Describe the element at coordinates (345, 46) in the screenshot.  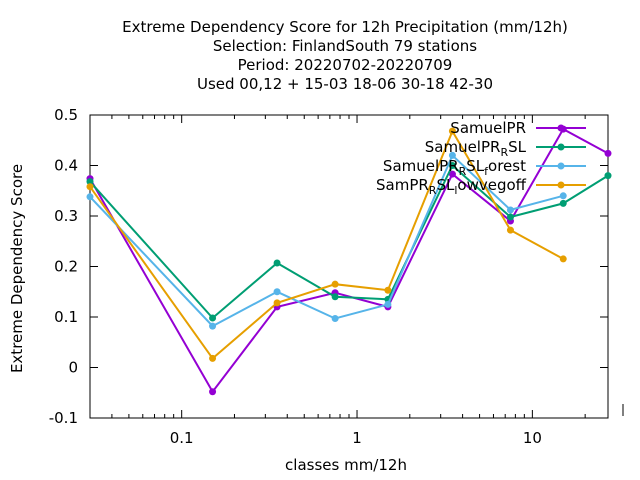
I see `title-line: Selection: FinlandSouth 79 stations` at that location.